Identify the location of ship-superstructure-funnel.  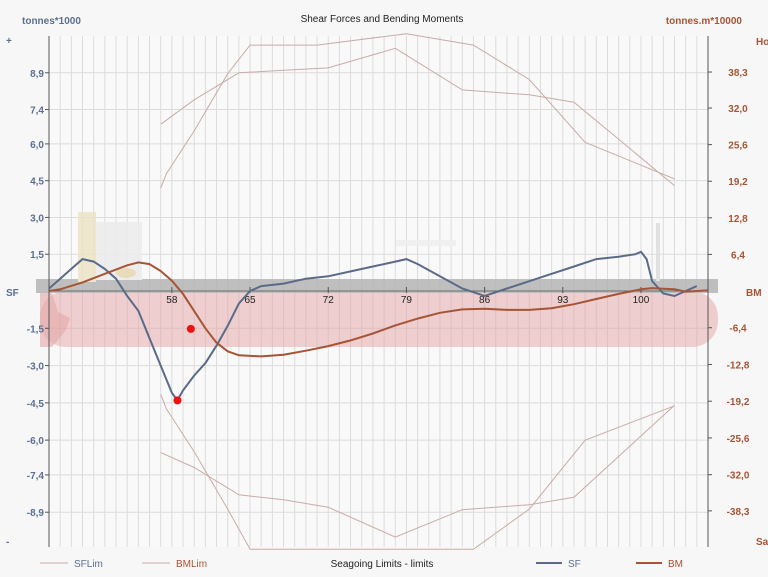
(87, 247).